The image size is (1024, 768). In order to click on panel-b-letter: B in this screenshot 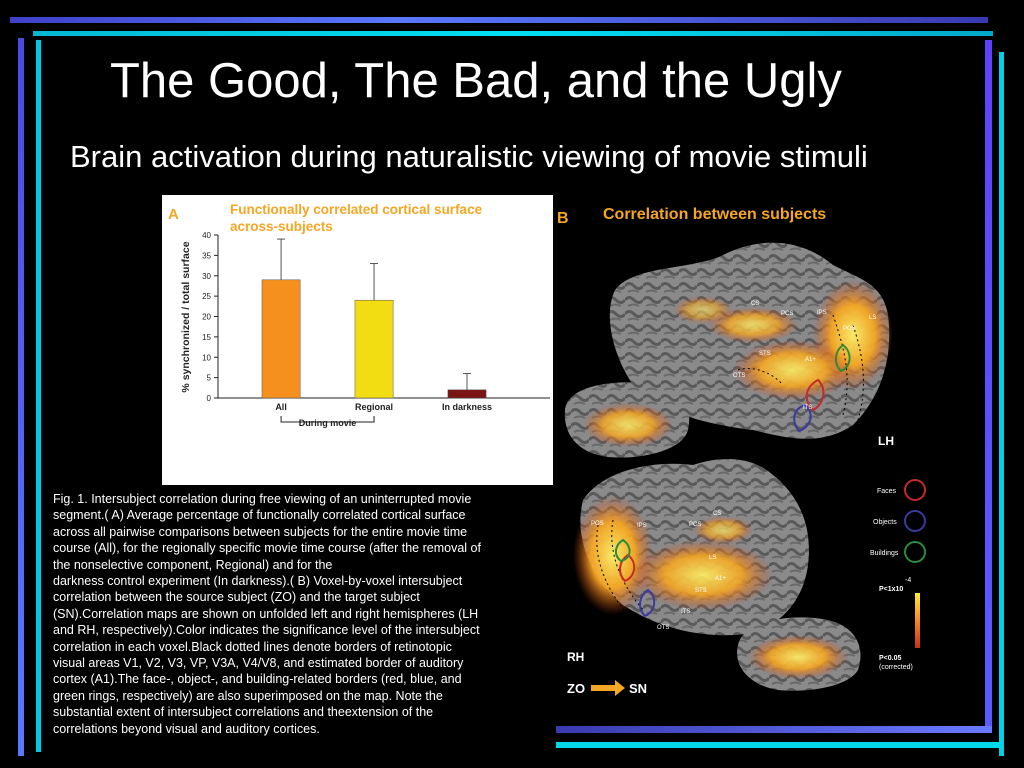, I will do `click(563, 218)`.